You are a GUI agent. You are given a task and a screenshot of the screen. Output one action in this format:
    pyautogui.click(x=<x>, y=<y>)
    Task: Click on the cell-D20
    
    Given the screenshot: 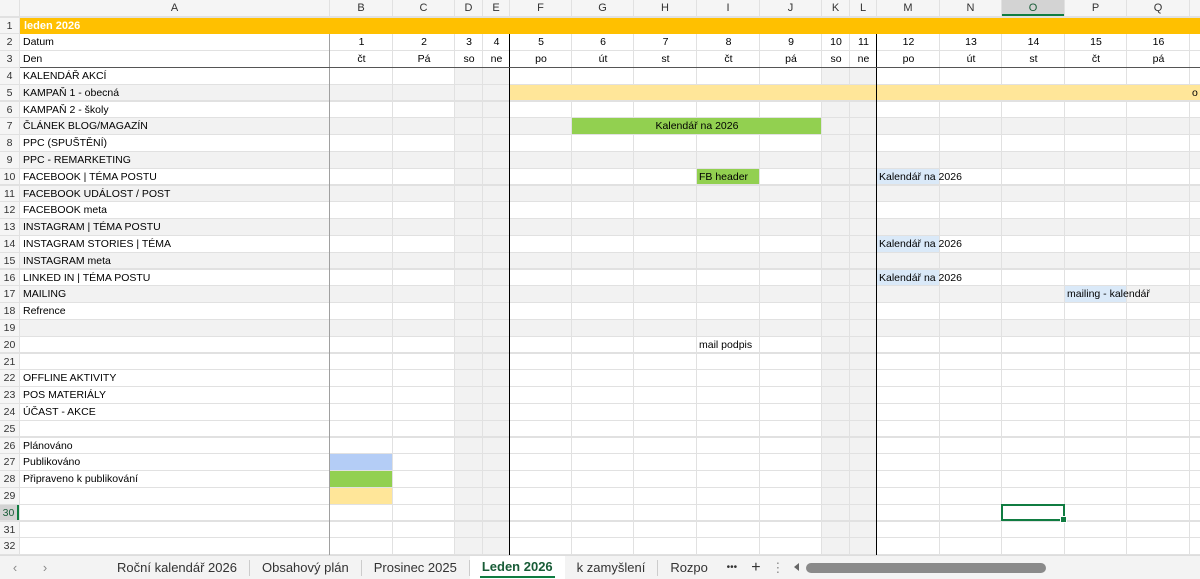 What is the action you would take?
    pyautogui.click(x=468, y=344)
    